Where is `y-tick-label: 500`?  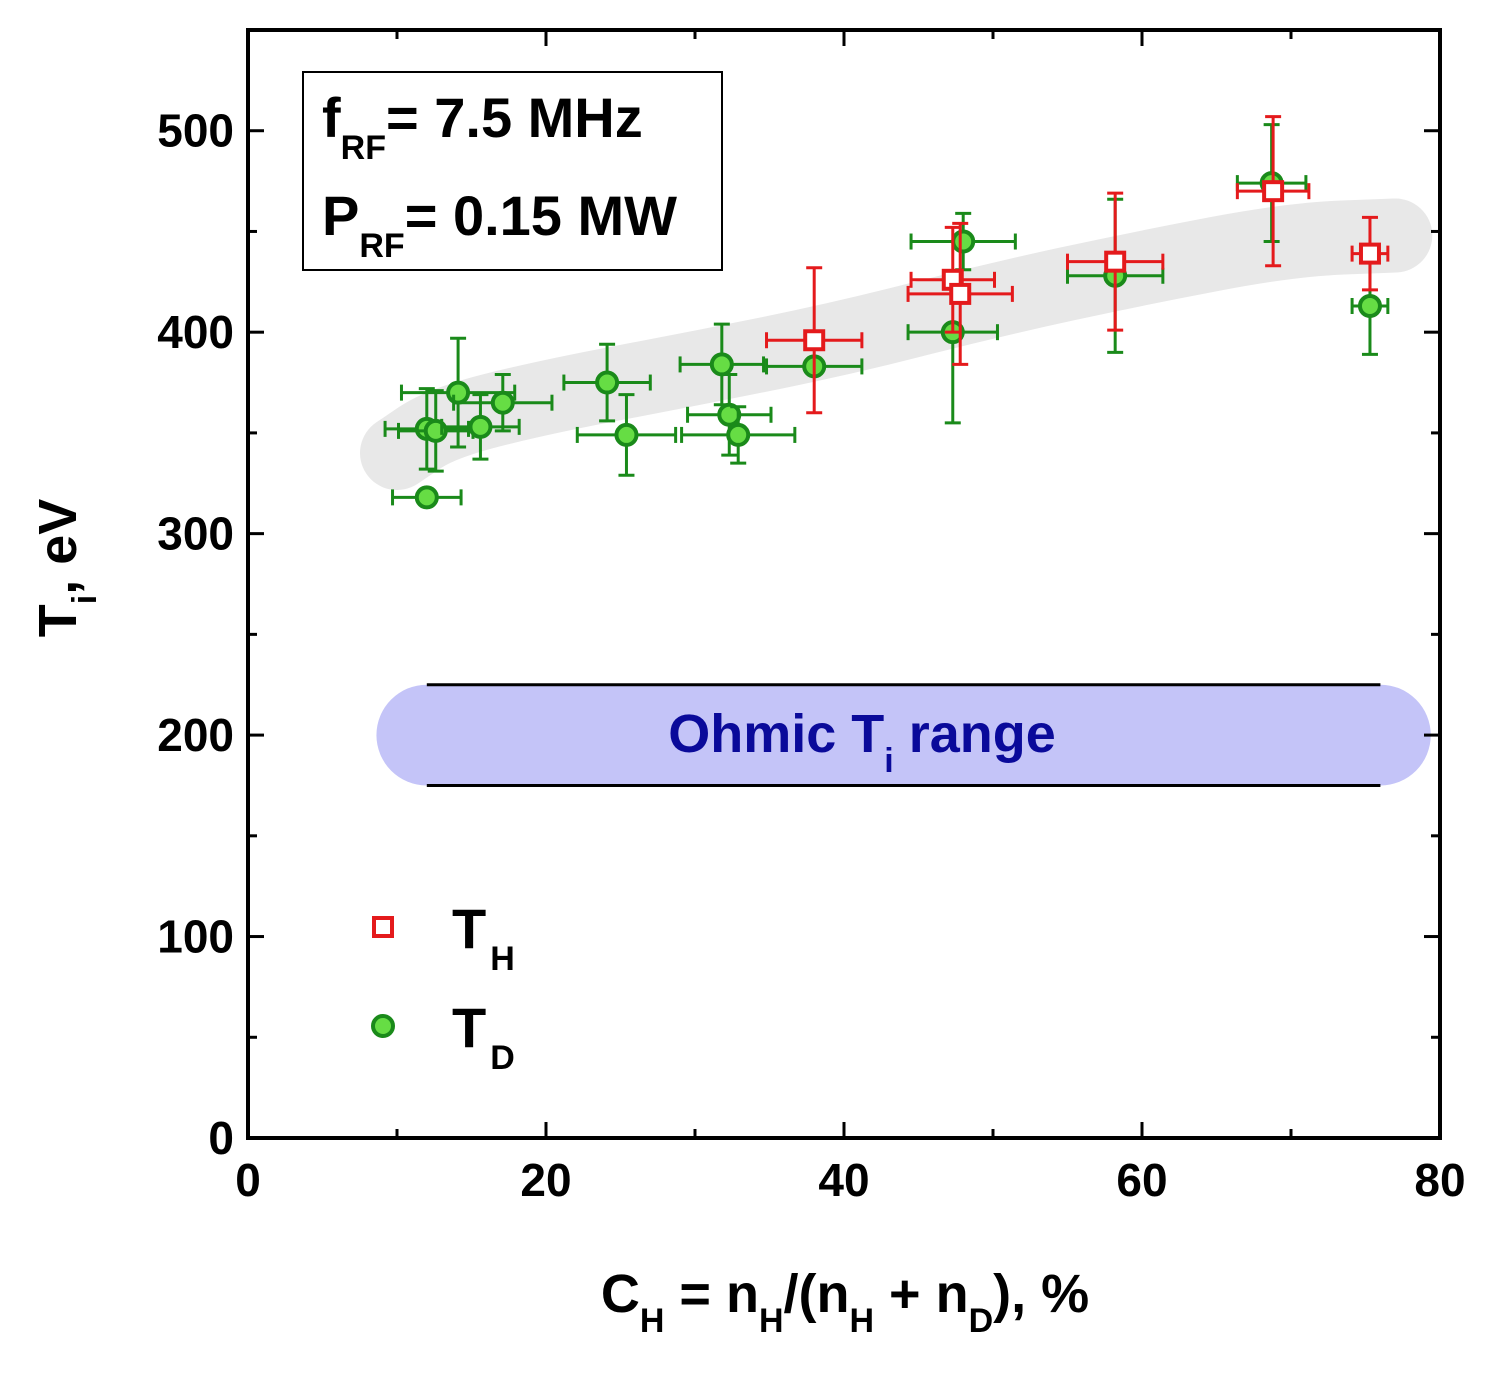 y-tick-label: 500 is located at coordinates (195, 131).